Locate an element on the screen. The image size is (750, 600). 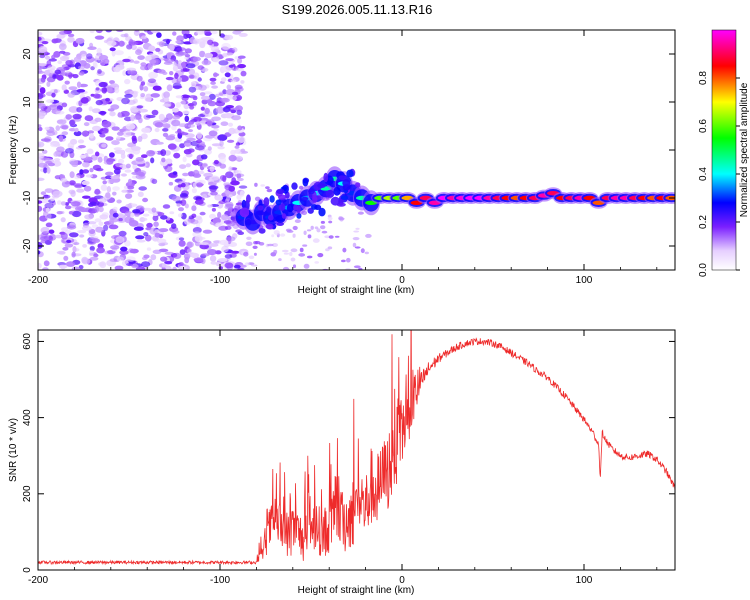
y-tick-label: 0 is located at coordinates (27, 570).